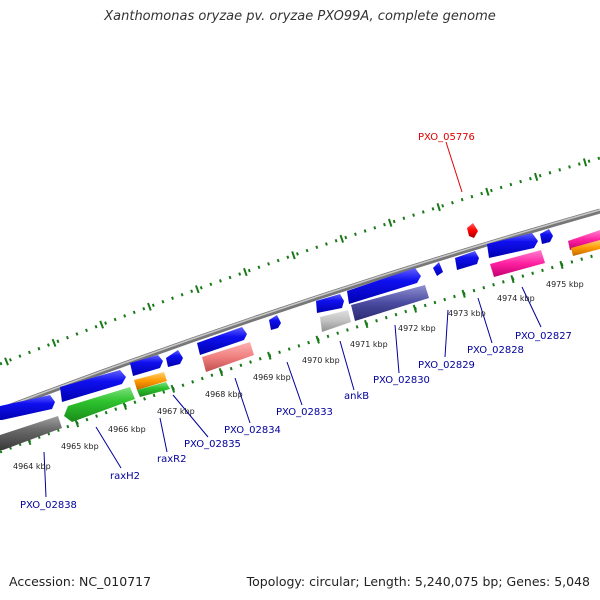  What do you see at coordinates (32, 466) in the screenshot?
I see `scale-label: 4964 kbp` at bounding box center [32, 466].